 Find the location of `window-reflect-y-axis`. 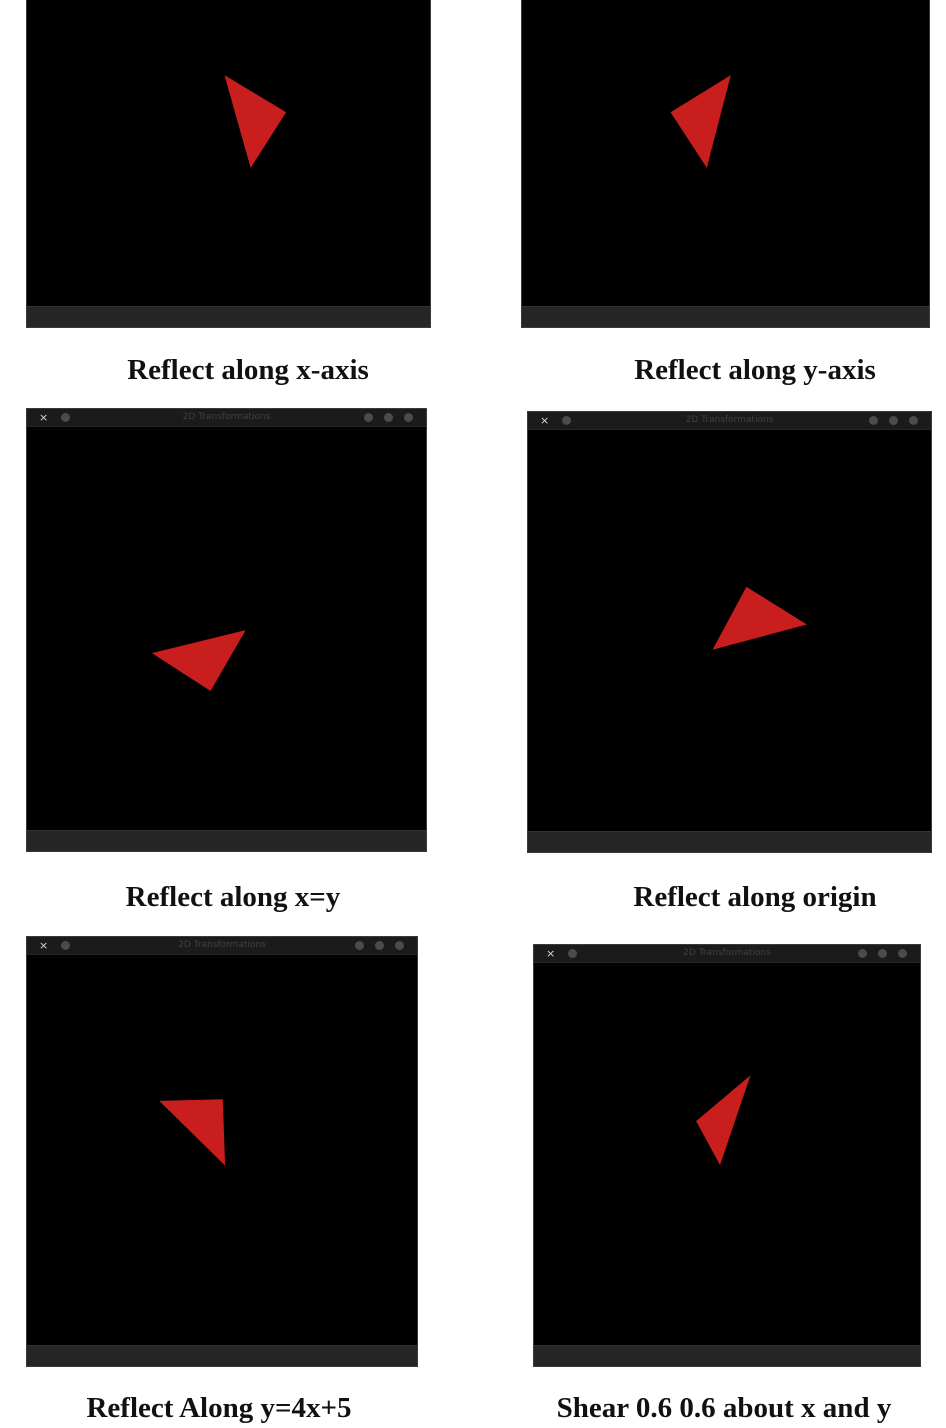

window-reflect-y-axis is located at coordinates (725, 164).